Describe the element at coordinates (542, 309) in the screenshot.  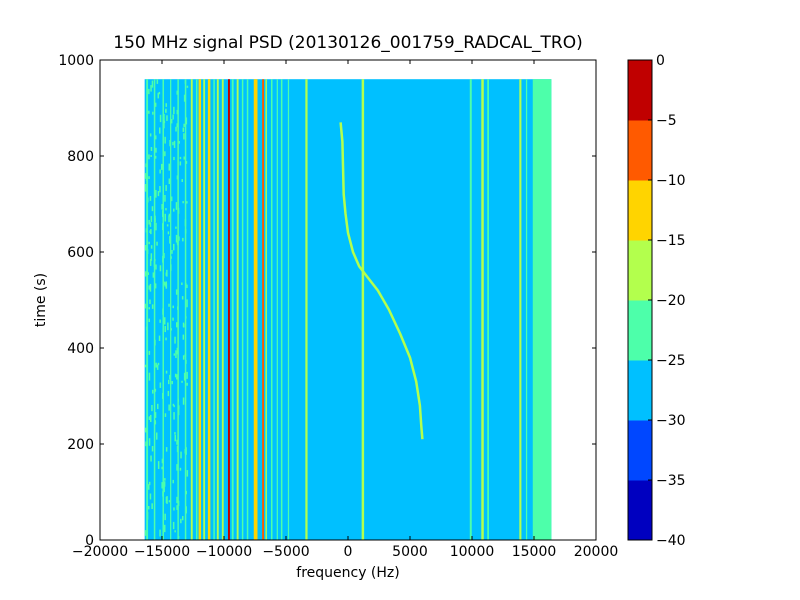
I see `heatmap-edge-band` at that location.